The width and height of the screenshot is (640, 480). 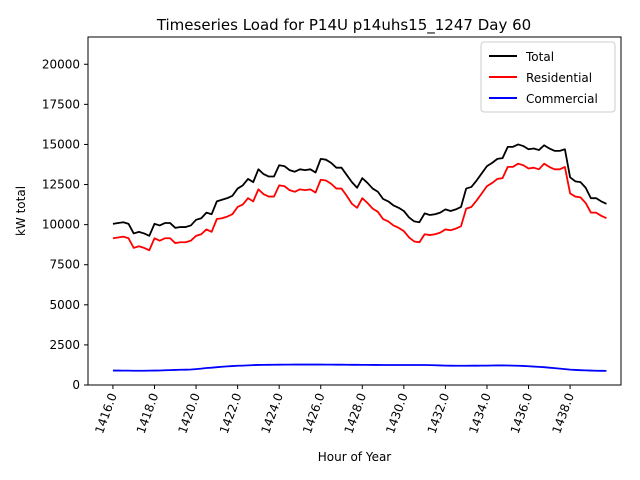 I want to click on series-line-residential, so click(x=359, y=207).